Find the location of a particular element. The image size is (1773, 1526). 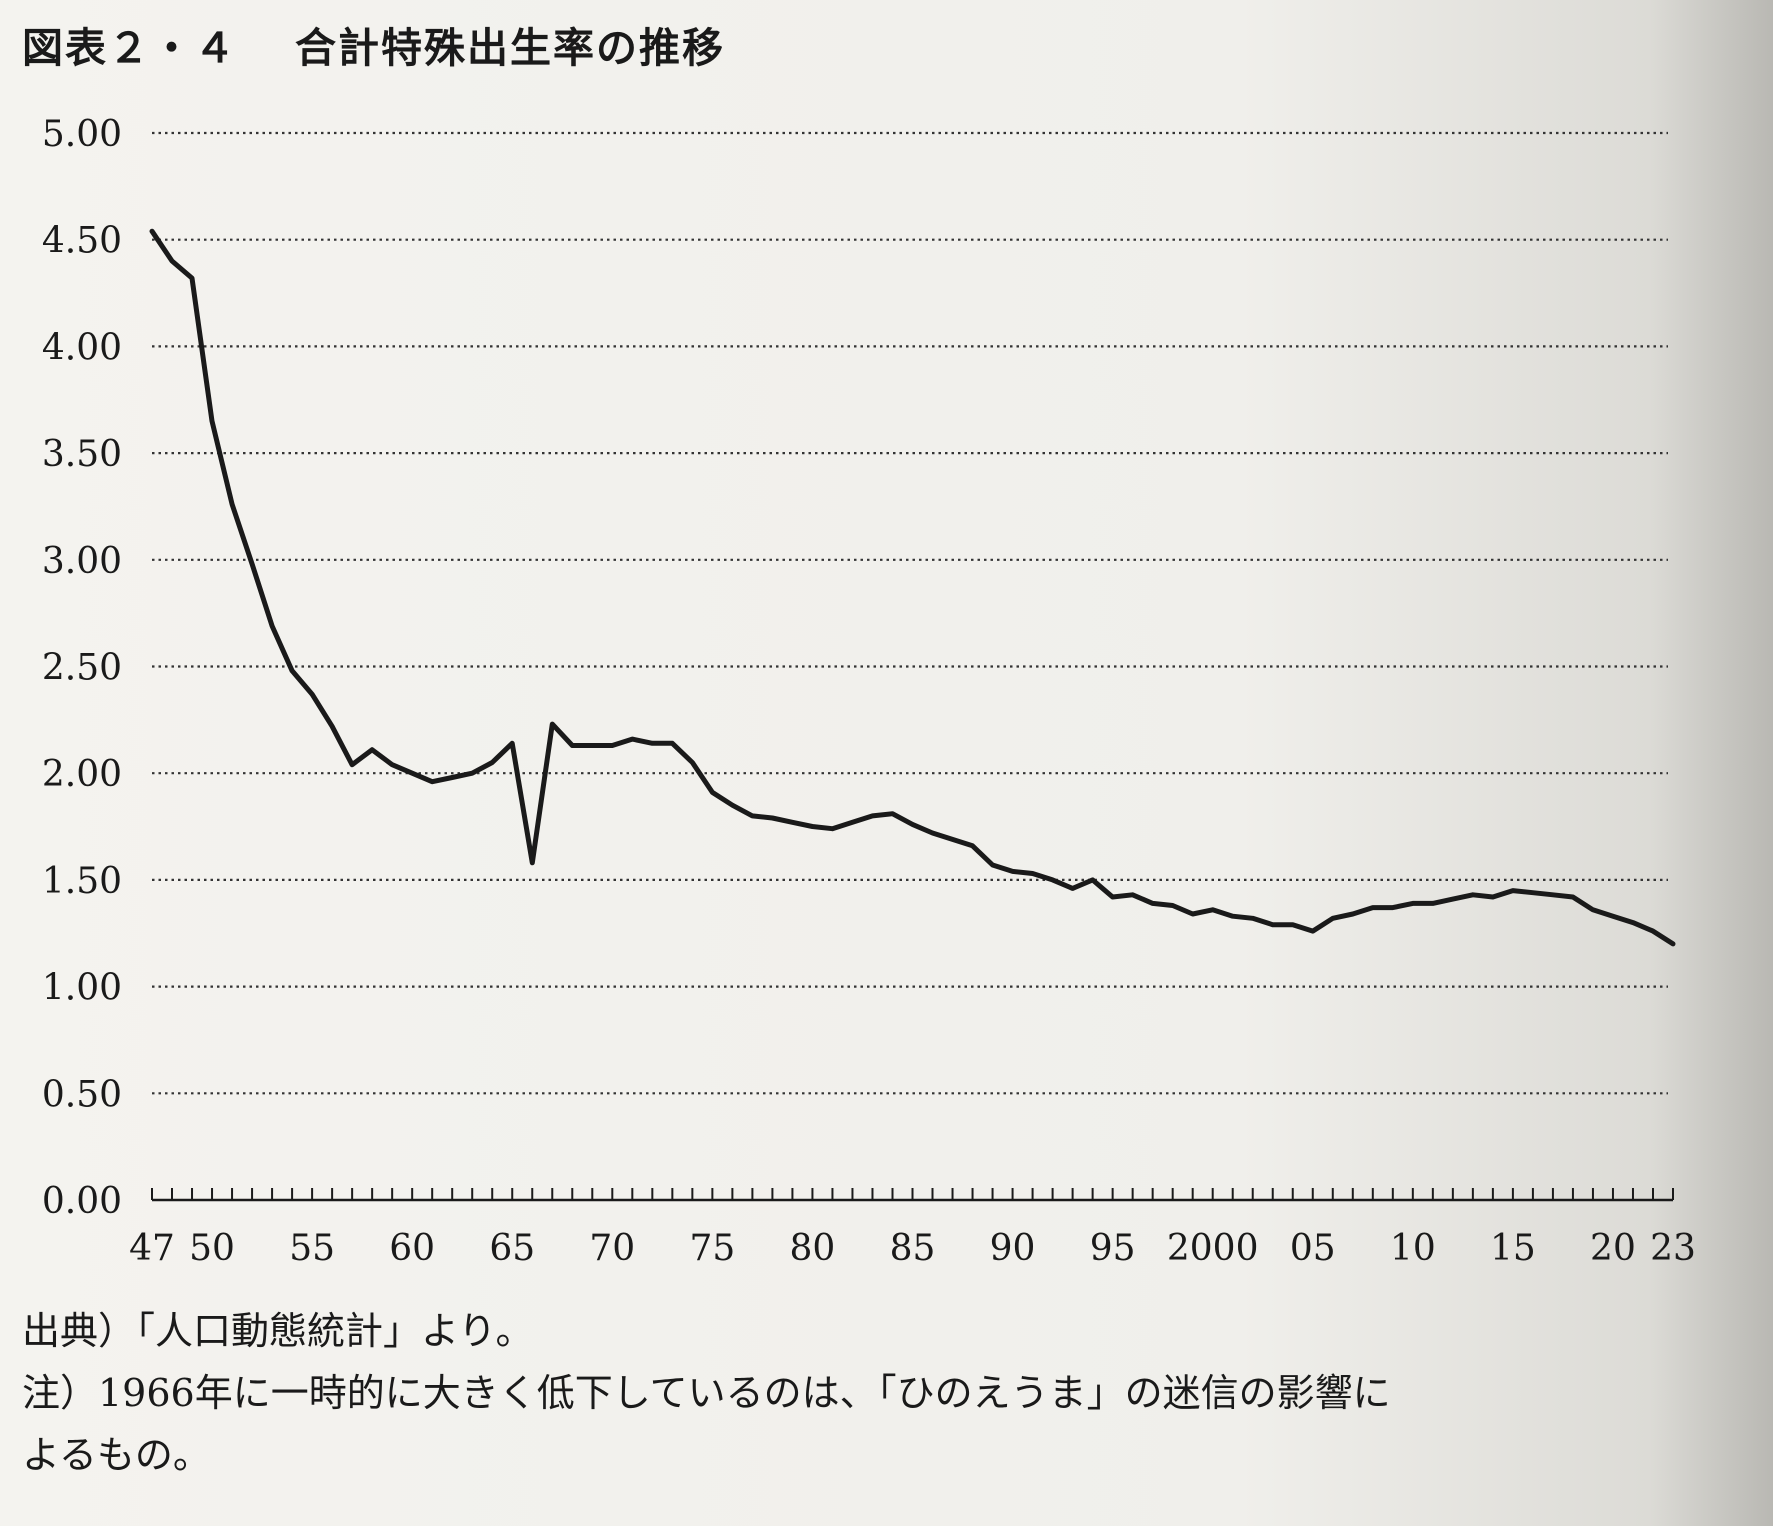

y-tick-label: 1.50 is located at coordinates (82, 881).